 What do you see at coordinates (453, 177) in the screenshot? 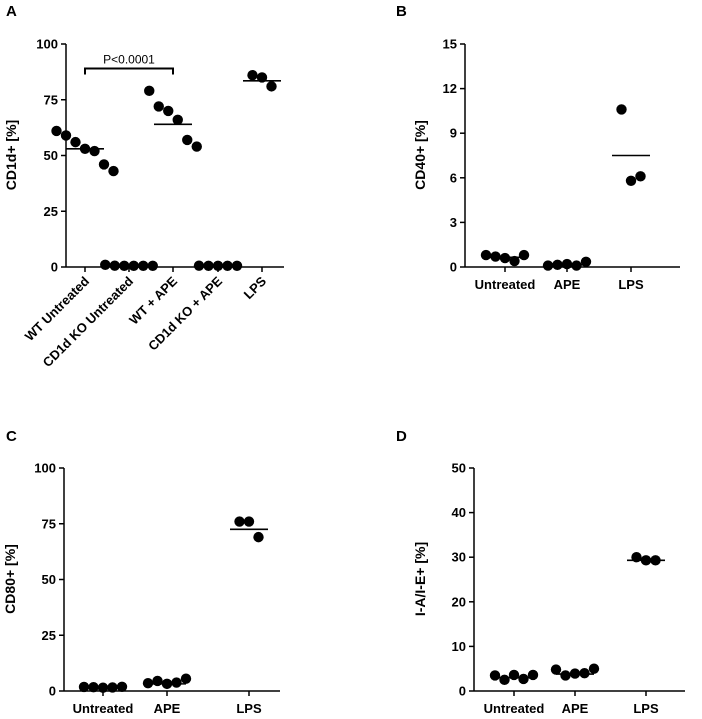
I see `y-tick-label: 6` at bounding box center [453, 177].